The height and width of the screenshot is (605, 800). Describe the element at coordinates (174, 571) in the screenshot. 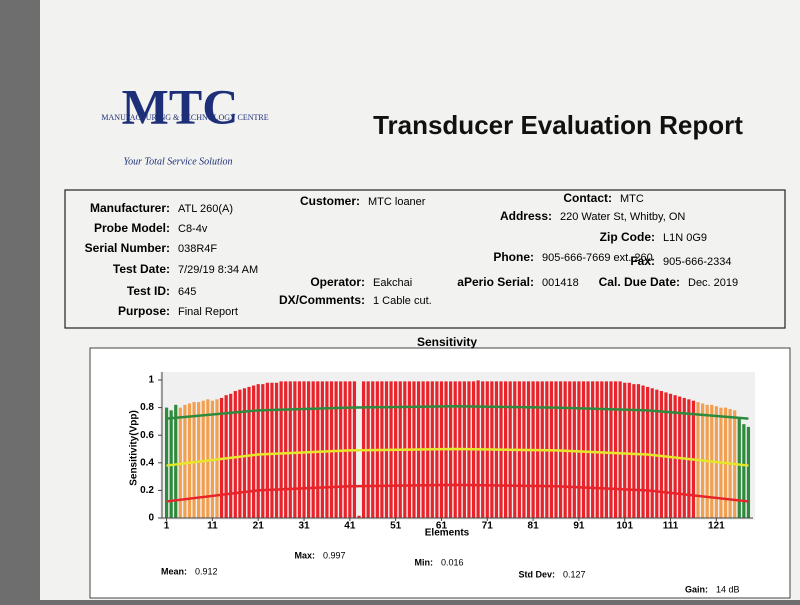

I see `stat-label: Mean:` at that location.